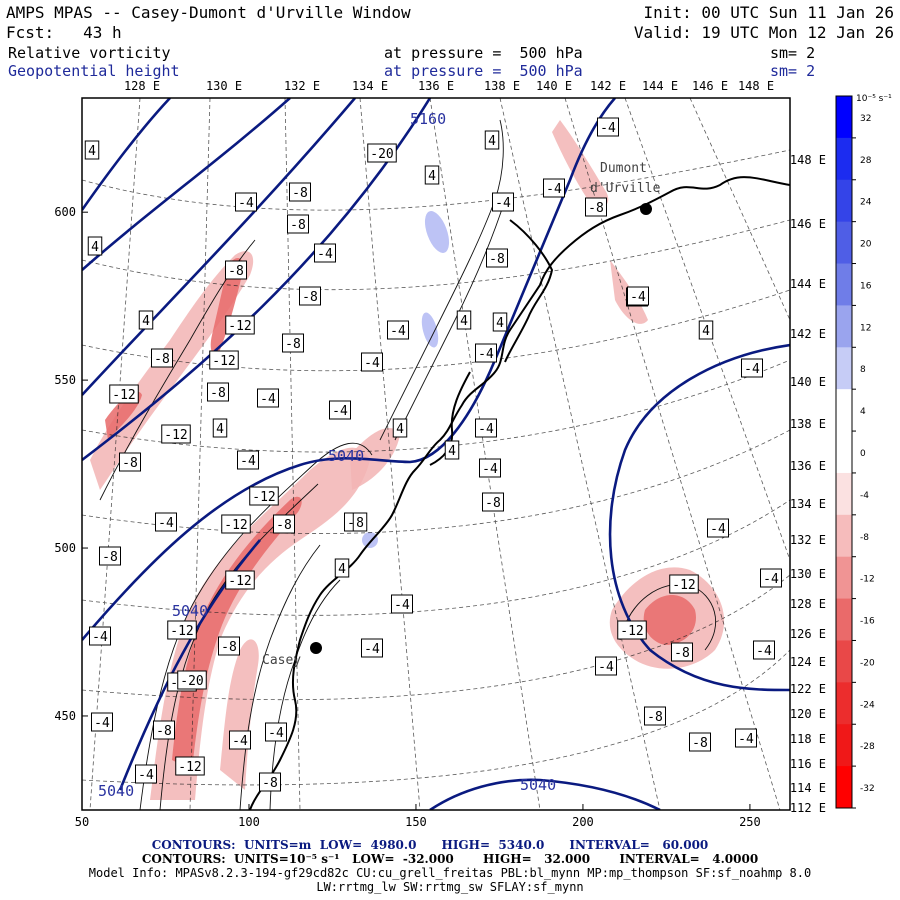 The height and width of the screenshot is (900, 900). Describe the element at coordinates (710, 86) in the screenshot. I see `longitude-label-top: 146 E` at that location.